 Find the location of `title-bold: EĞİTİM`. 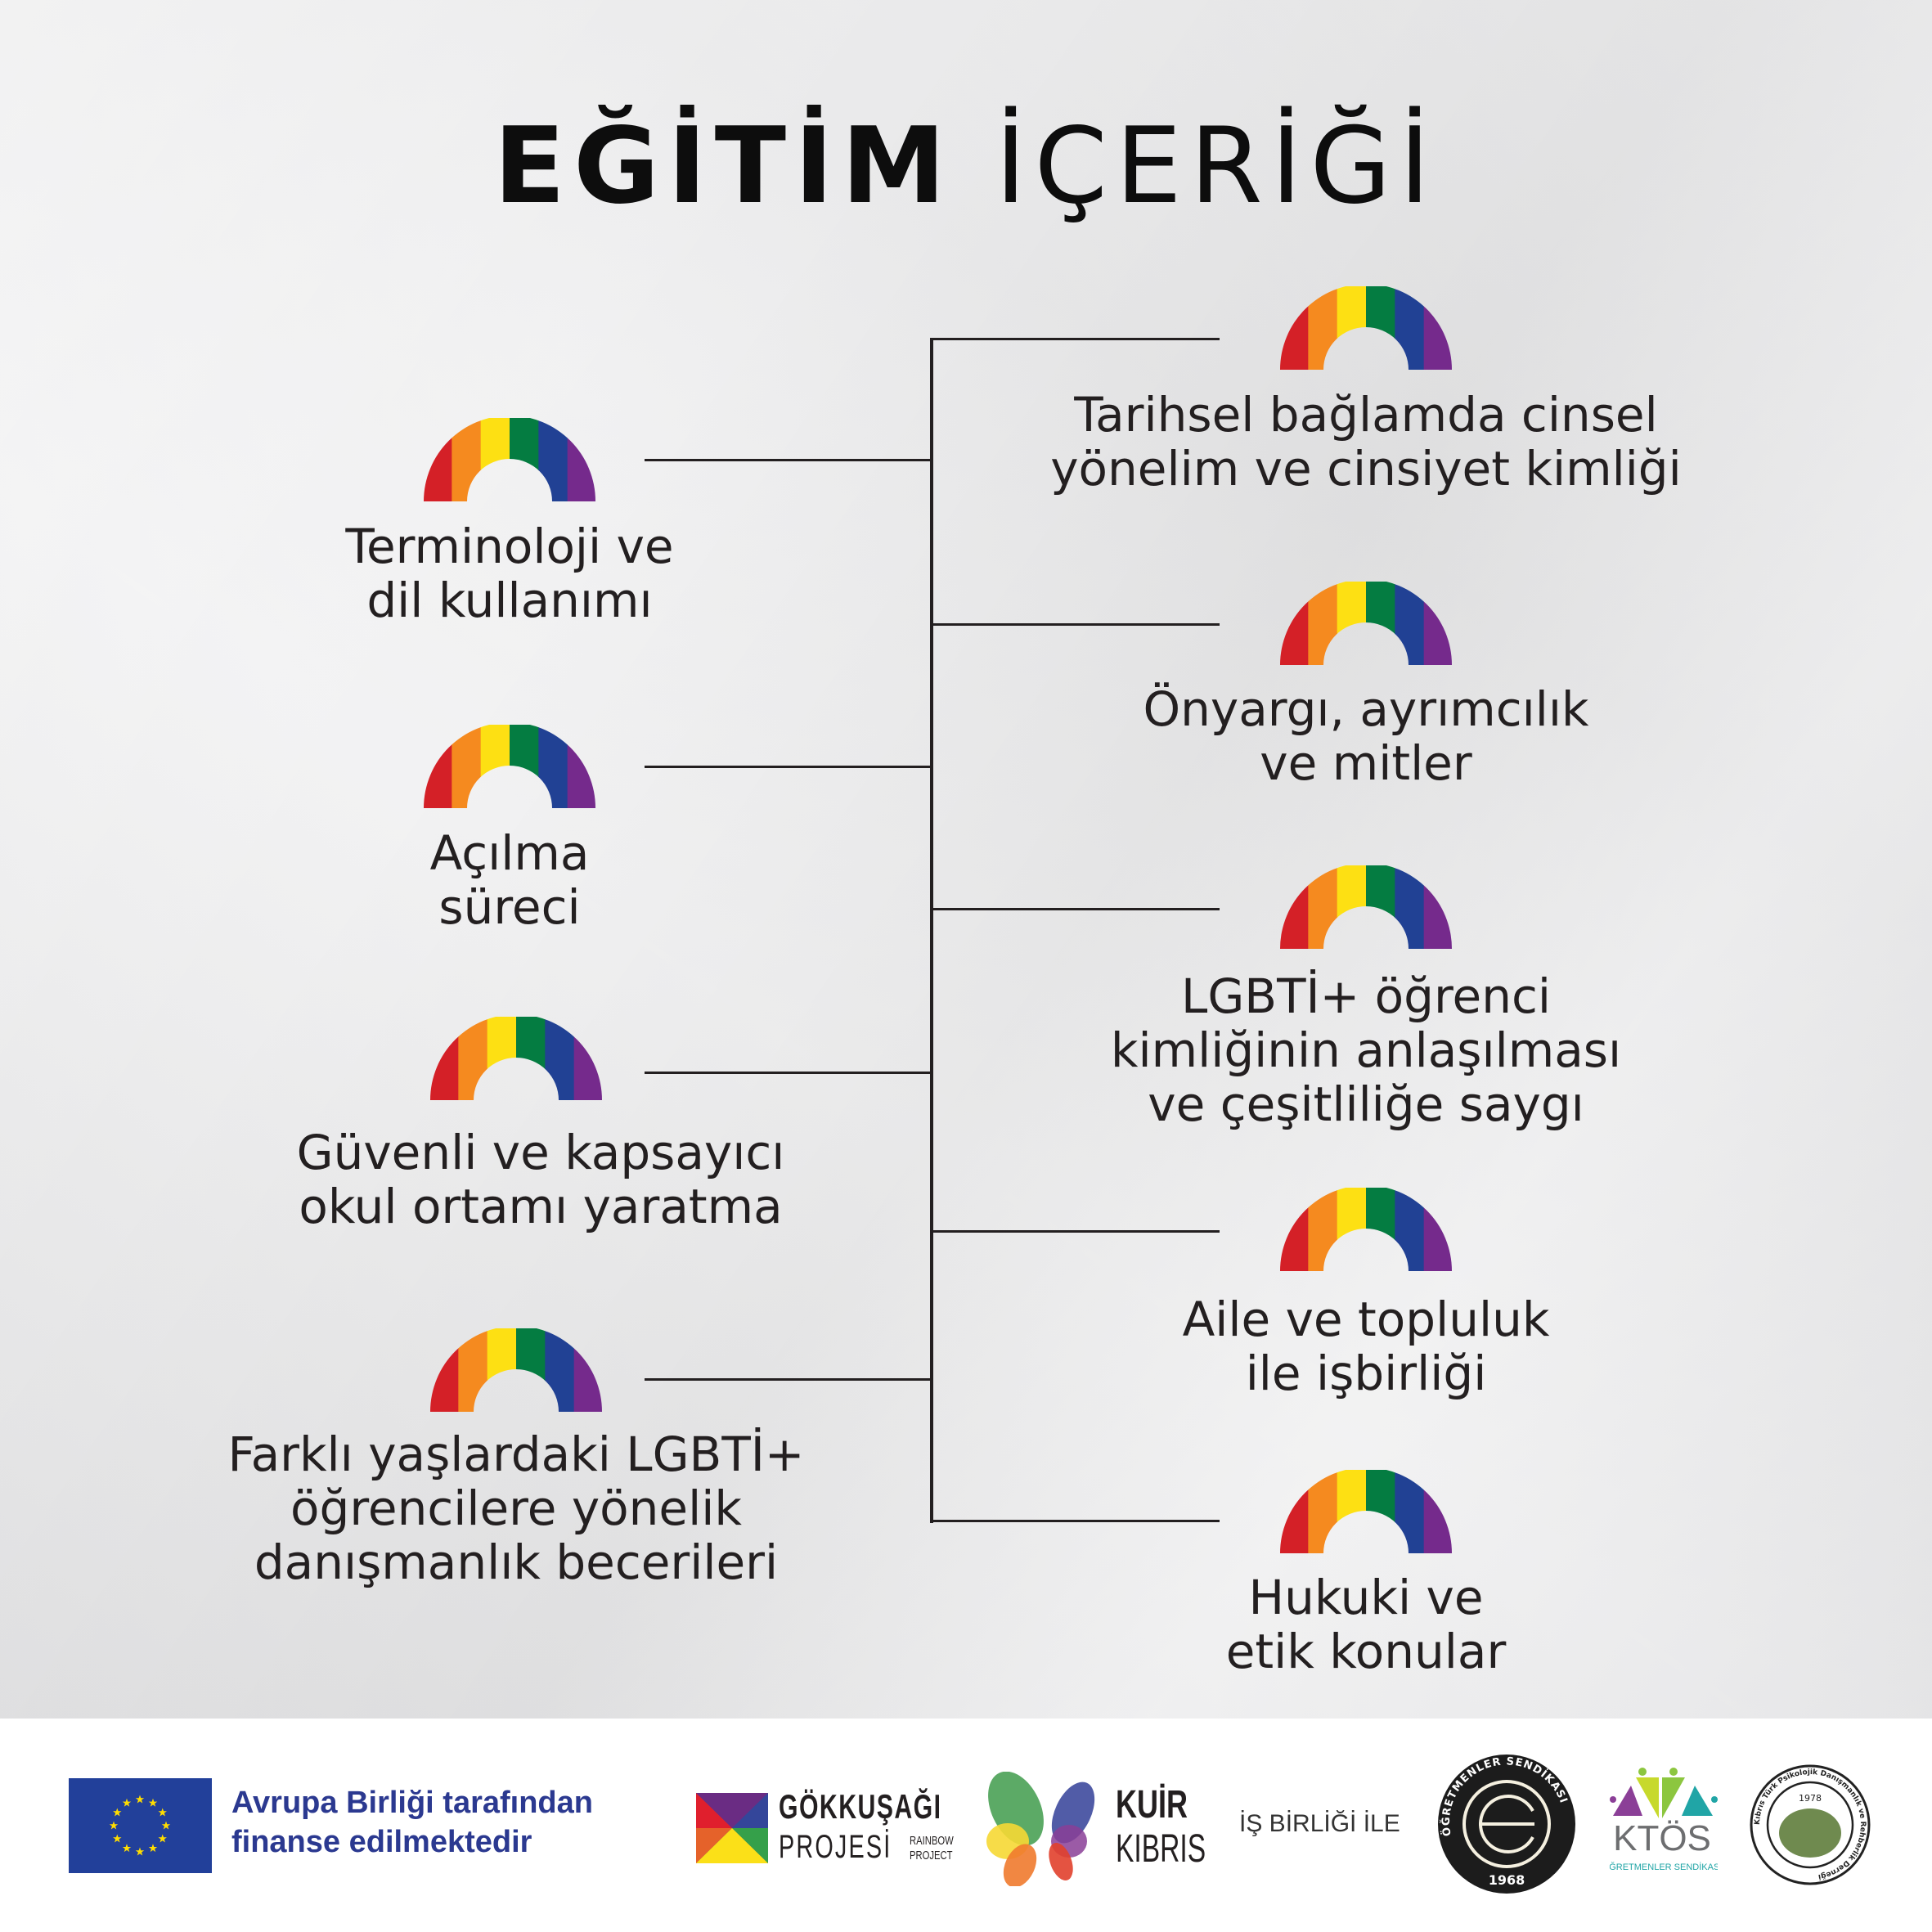

title-bold: EĞİTİM is located at coordinates (724, 167).